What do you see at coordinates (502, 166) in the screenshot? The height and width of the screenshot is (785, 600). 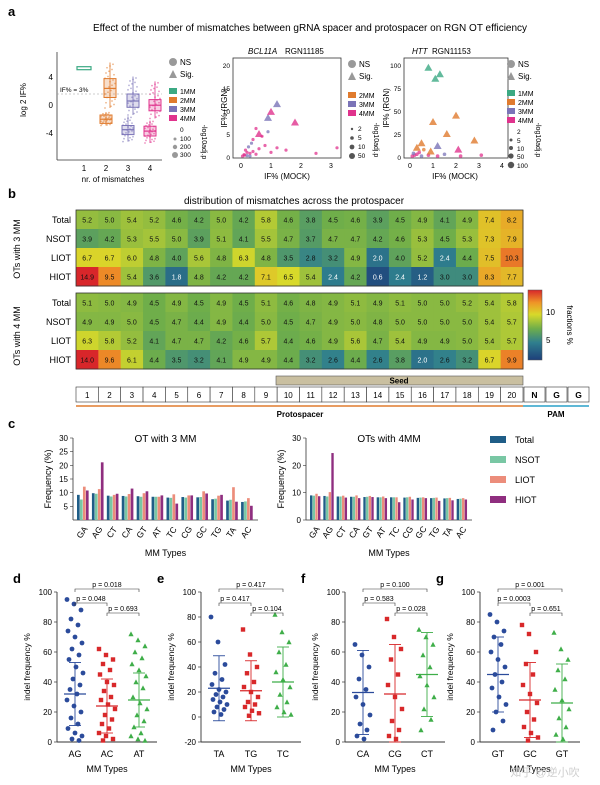 I see `scatter2-xtick: 4` at bounding box center [502, 166].